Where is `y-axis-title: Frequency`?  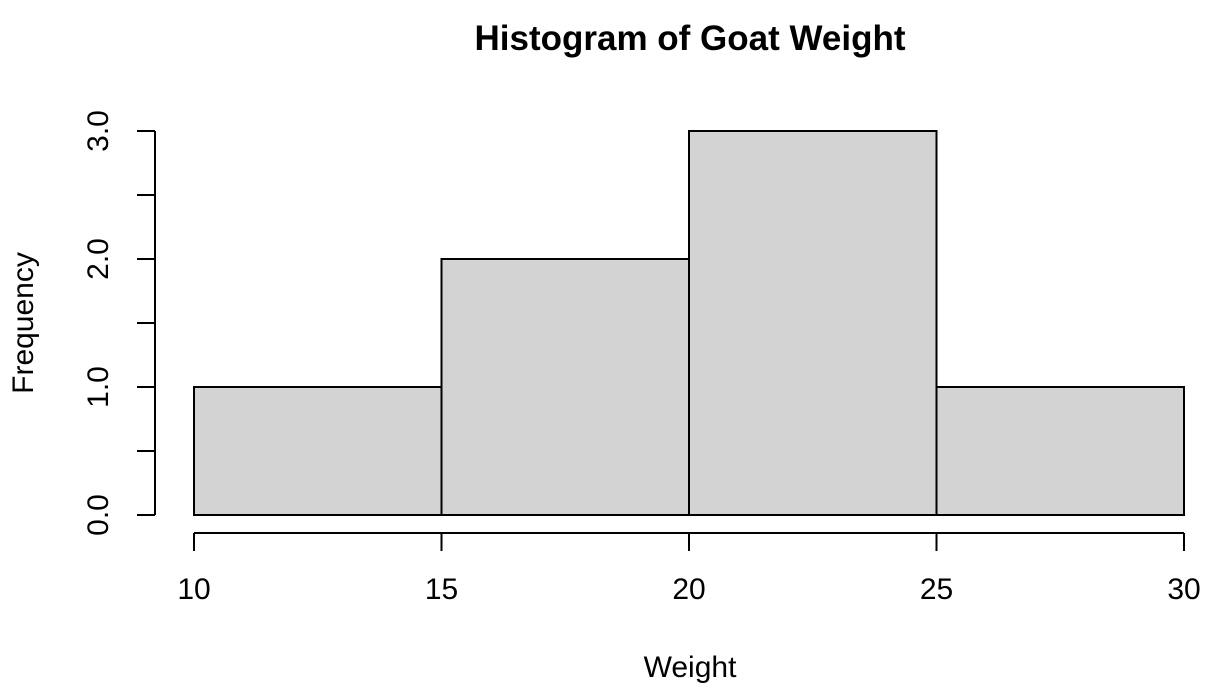
y-axis-title: Frequency is located at coordinates (23, 323).